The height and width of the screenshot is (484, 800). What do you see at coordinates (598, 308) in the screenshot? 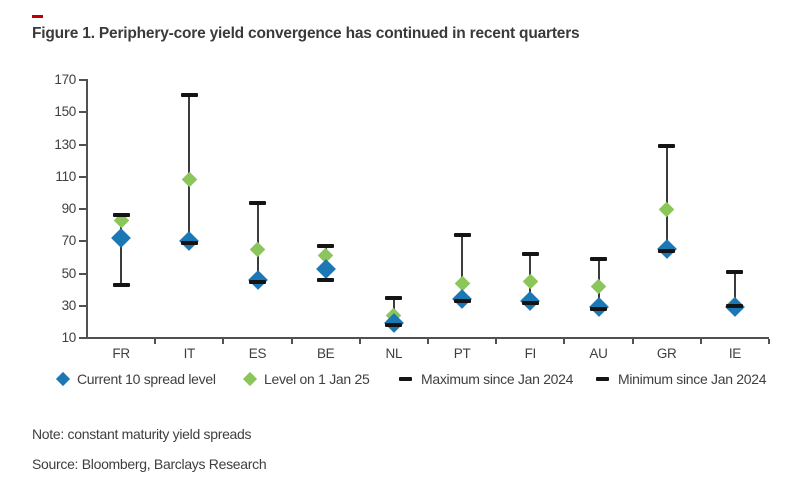
I see `minimum-tick-au` at bounding box center [598, 308].